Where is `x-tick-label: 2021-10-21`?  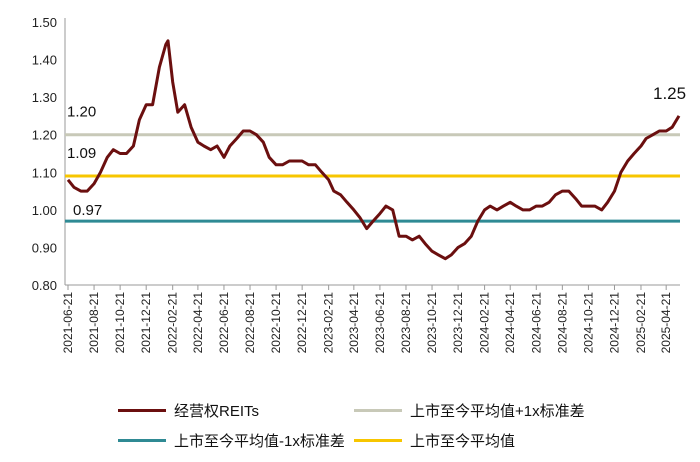 x-tick-label: 2021-10-21 is located at coordinates (120, 323).